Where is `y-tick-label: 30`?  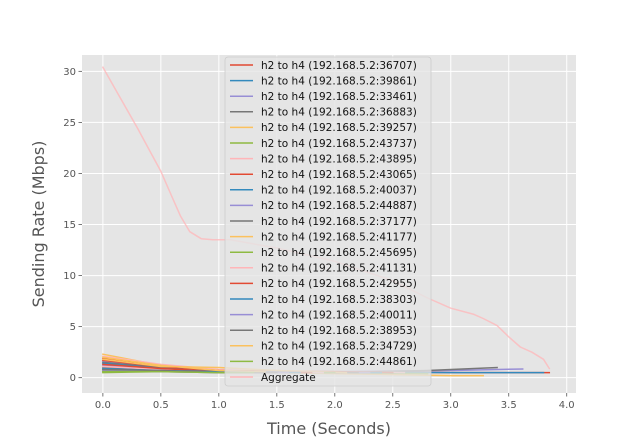 y-tick-label: 30 is located at coordinates (69, 72).